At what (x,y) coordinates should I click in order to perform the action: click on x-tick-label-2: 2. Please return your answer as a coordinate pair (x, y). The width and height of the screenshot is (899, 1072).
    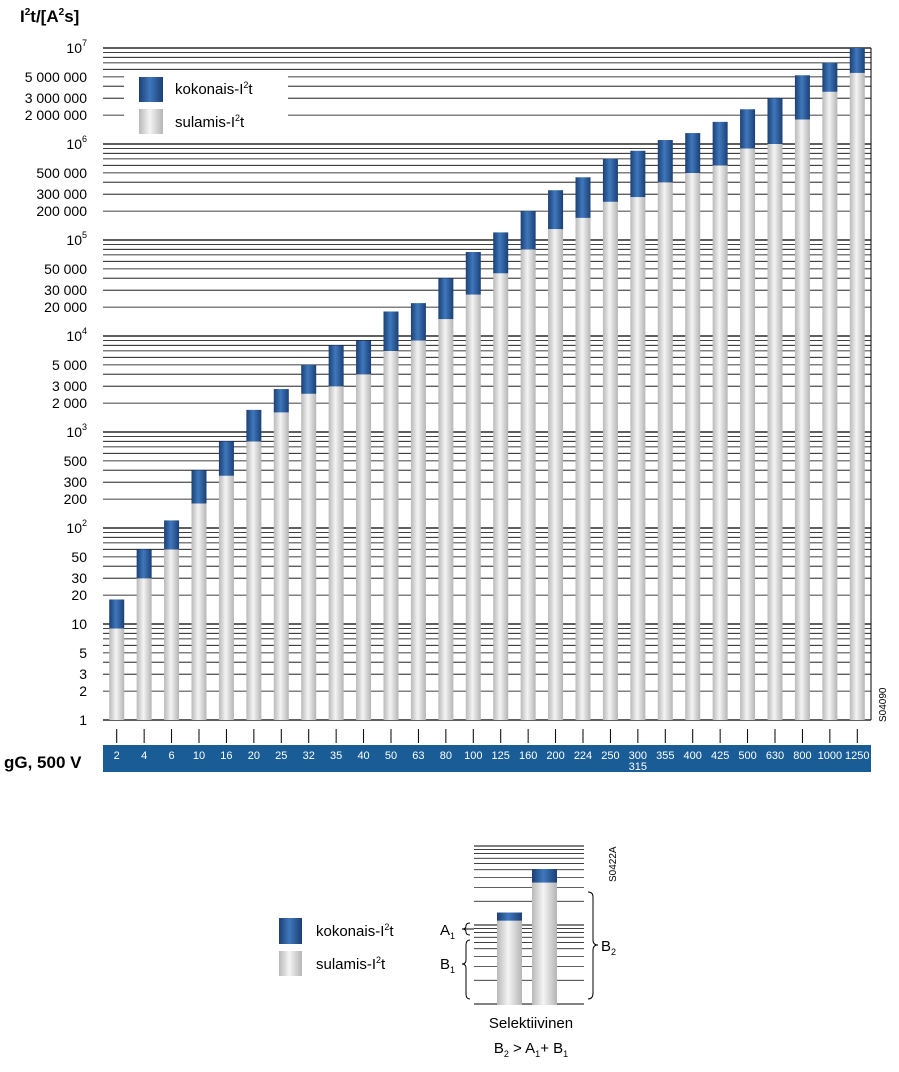
    Looking at the image, I should click on (117, 756).